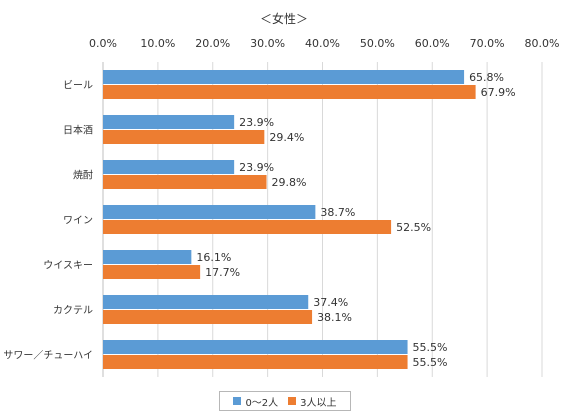  What do you see at coordinates (83, 175) in the screenshot?
I see `category-label: 焼酎` at bounding box center [83, 175].